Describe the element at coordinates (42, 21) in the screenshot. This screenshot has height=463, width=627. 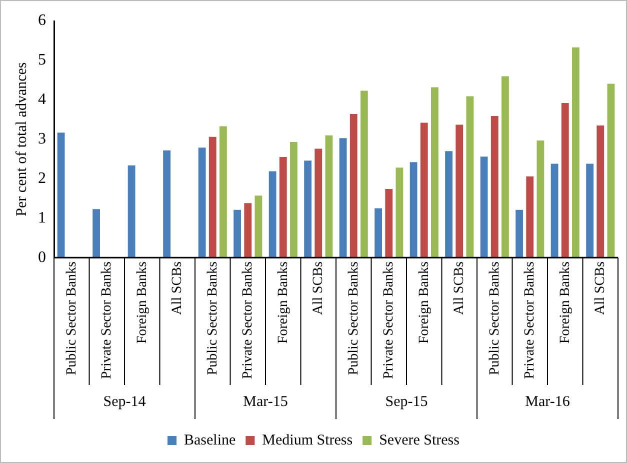
I see `y-tick-label: 6` at that location.